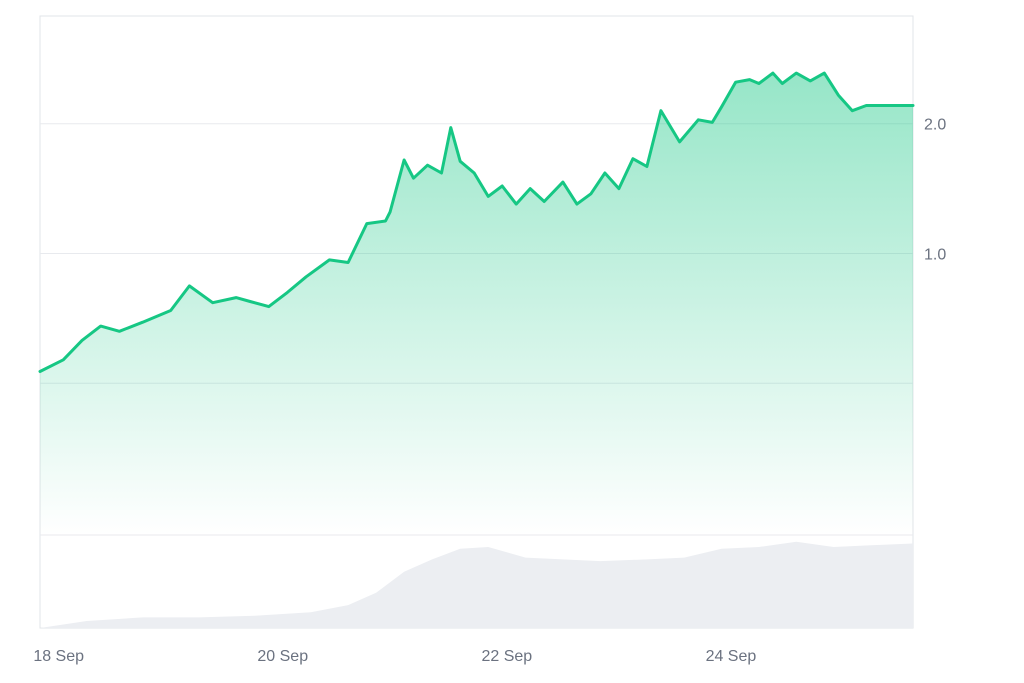 This screenshot has height=683, width=1024. Describe the element at coordinates (935, 190) in the screenshot. I see `y-axis: 1.0 2.0` at that location.